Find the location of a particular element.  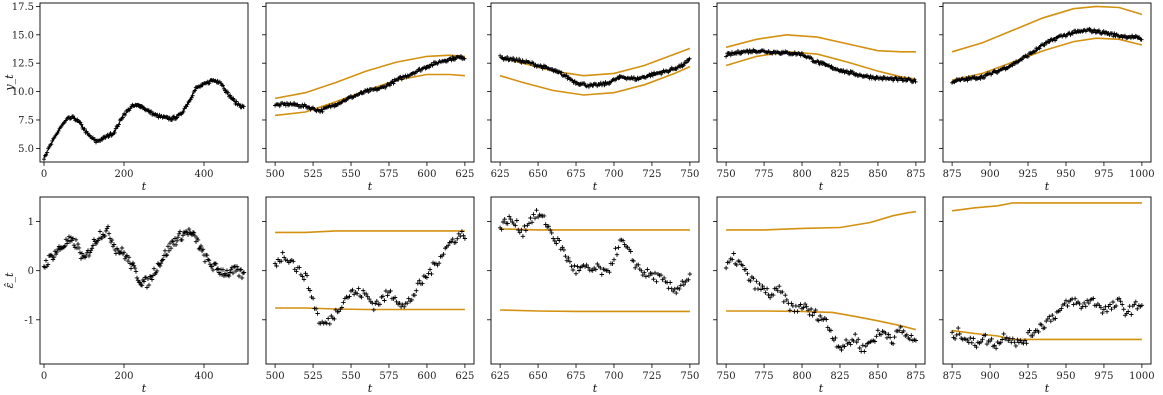

panel-top-1: 500 525 550 575 600 625 t is located at coordinates (368, 97).